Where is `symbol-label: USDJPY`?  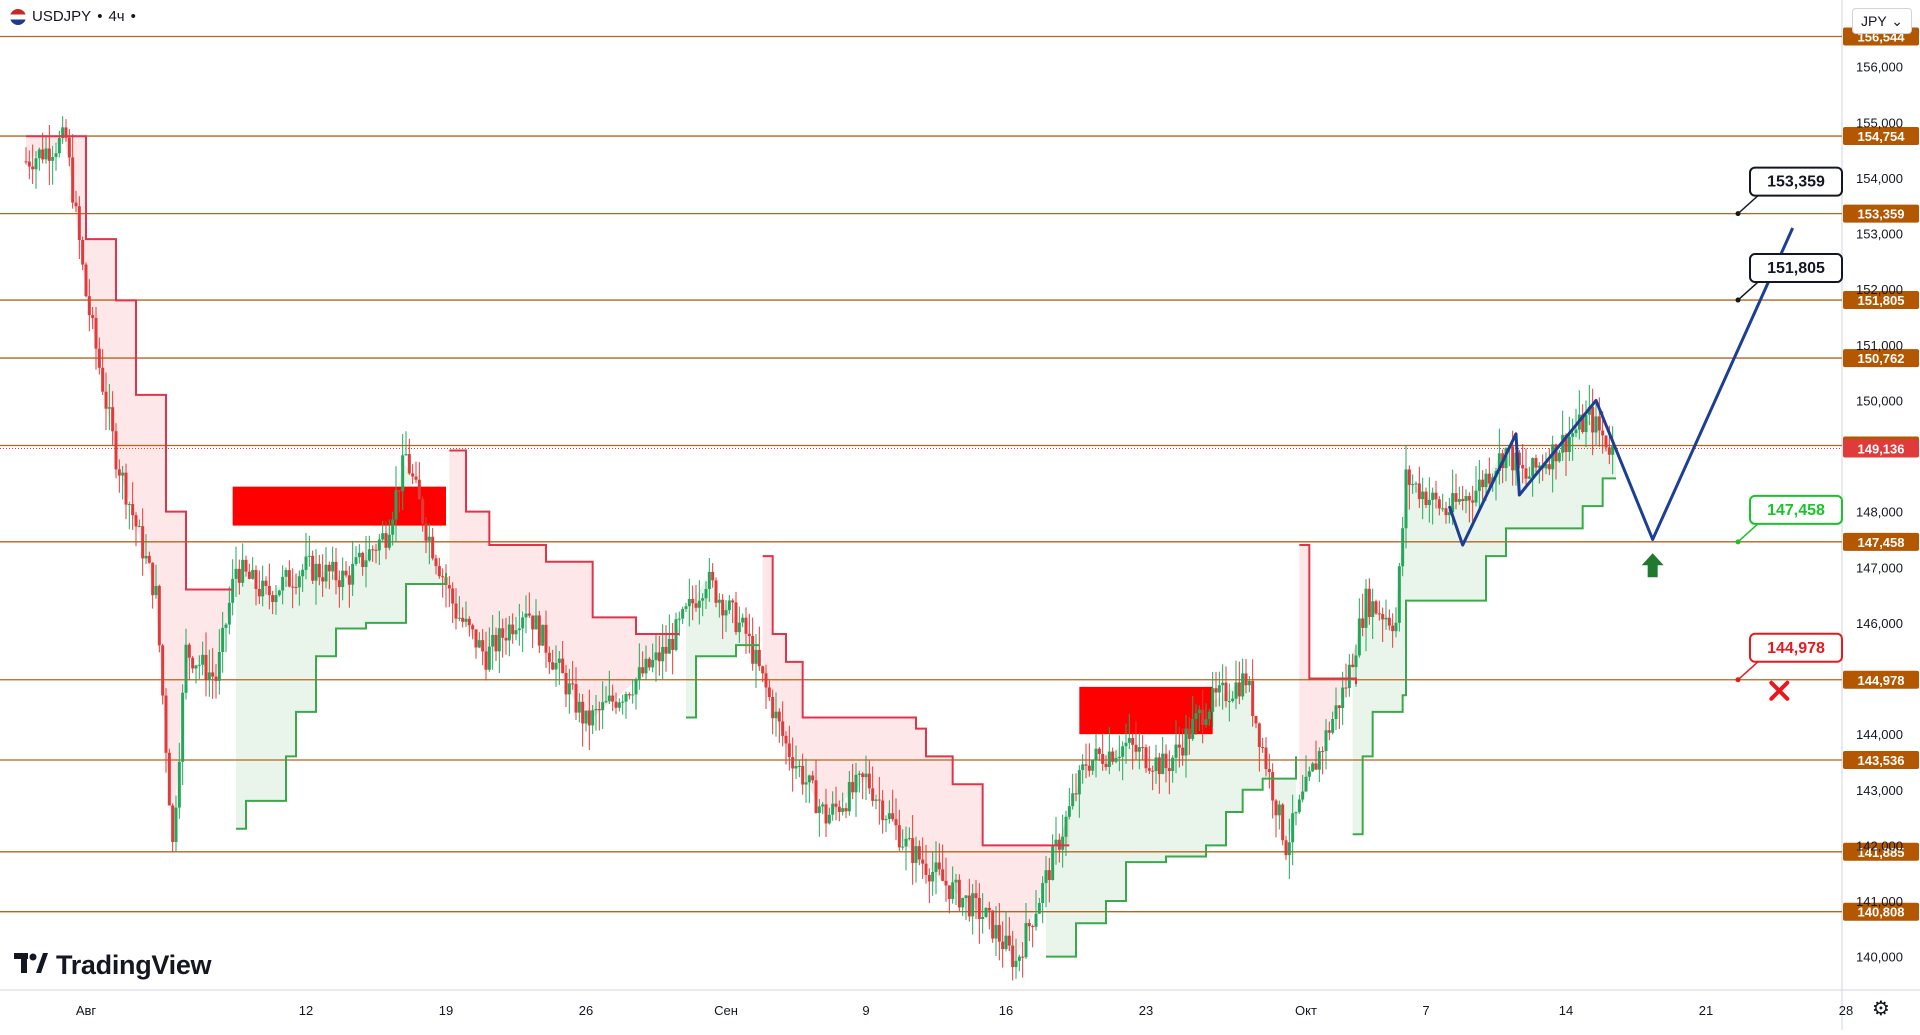
symbol-label: USDJPY is located at coordinates (62, 16).